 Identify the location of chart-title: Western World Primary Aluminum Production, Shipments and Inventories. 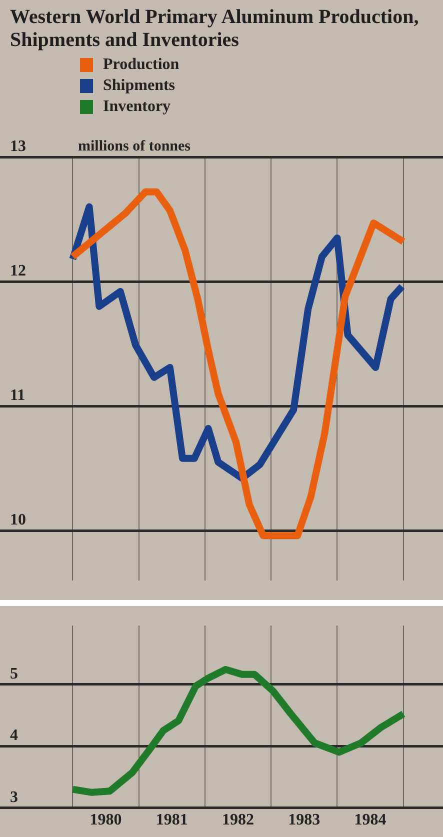
(214, 28).